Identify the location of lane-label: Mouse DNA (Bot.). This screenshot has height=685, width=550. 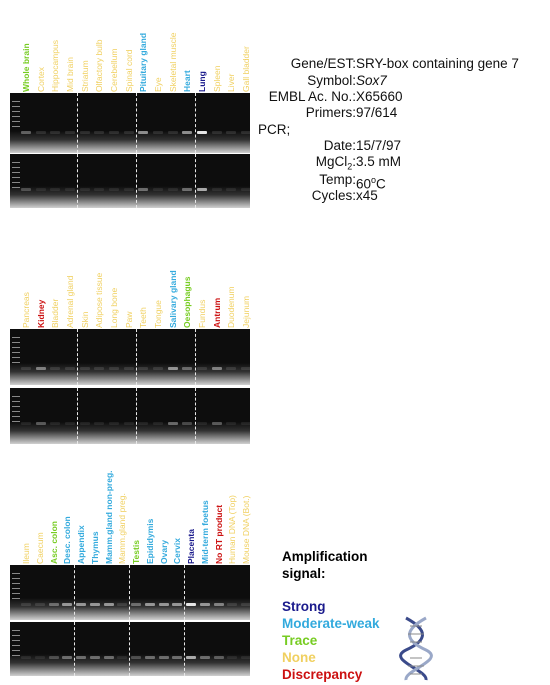
(246, 530).